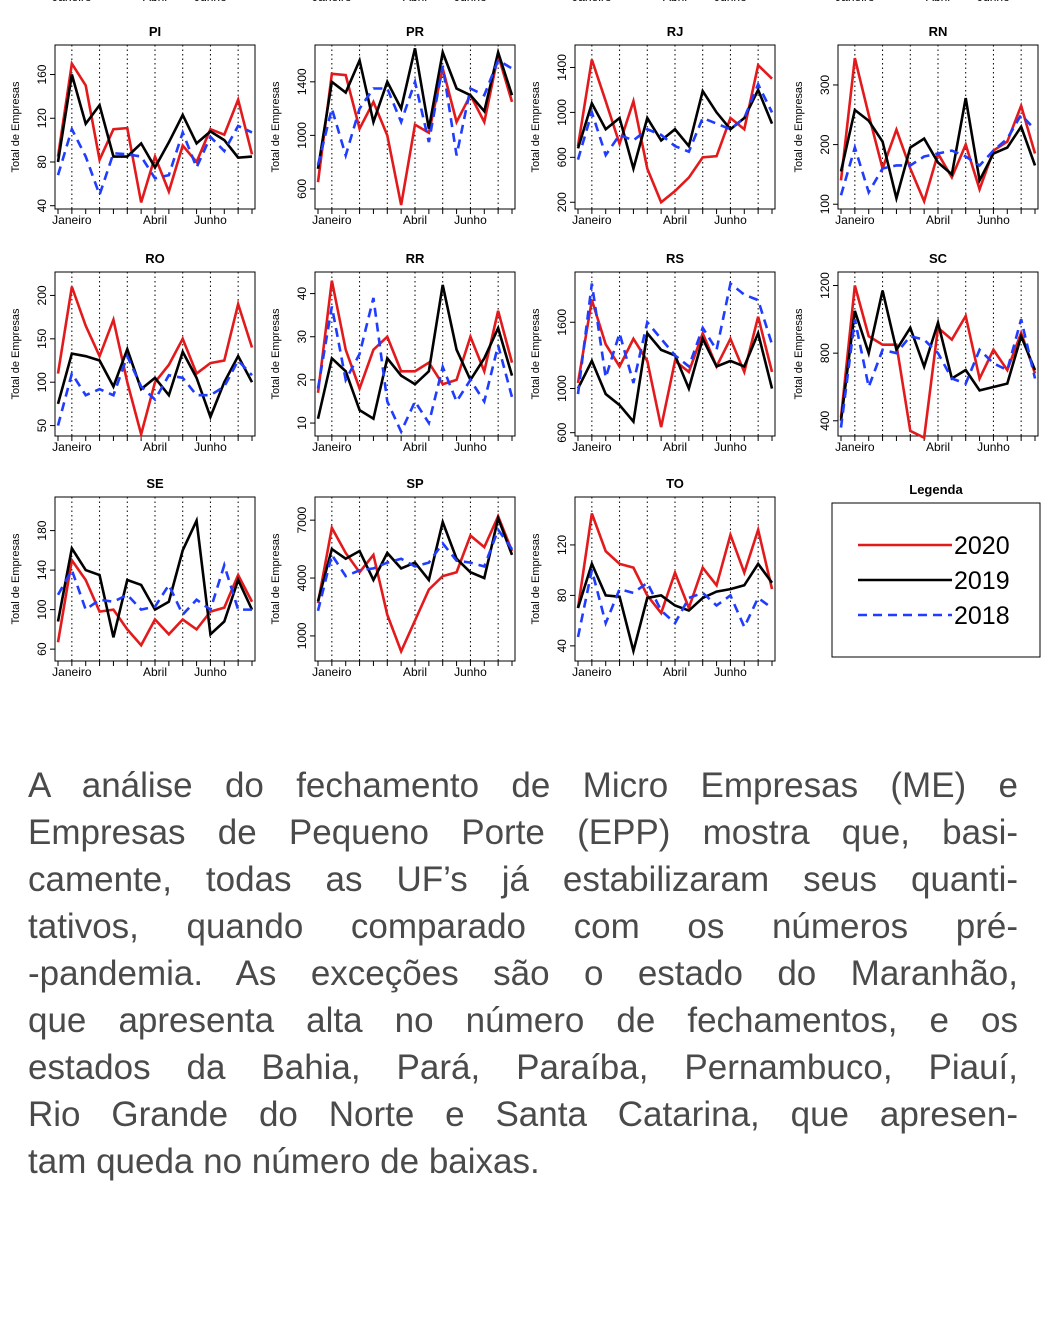 Image resolution: width=1042 pixels, height=1332 pixels. Describe the element at coordinates (675, 483) in the screenshot. I see `chart-title: TO` at that location.